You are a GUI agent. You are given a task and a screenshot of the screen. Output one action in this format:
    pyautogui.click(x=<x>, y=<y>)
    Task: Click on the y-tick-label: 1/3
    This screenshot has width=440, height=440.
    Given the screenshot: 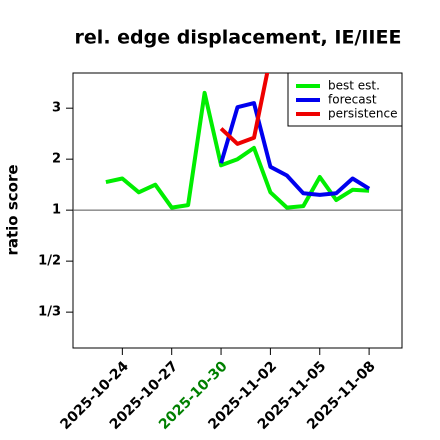 What is the action you would take?
    pyautogui.click(x=49, y=312)
    